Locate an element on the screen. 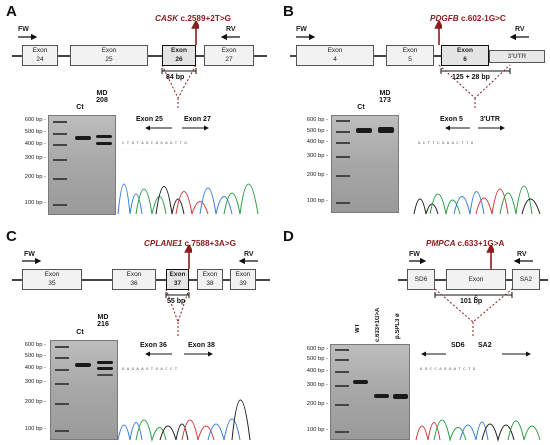 The image size is (550, 445). panel-a-junction-right: Exon 27 is located at coordinates (197, 119).